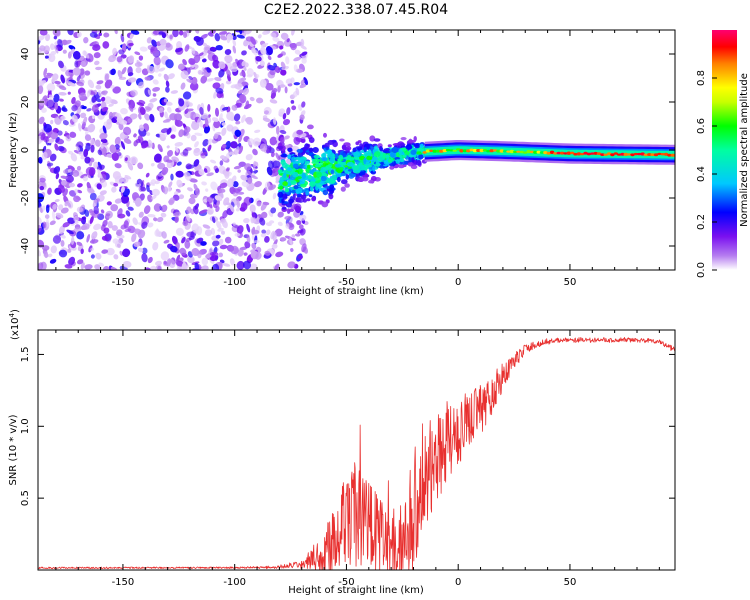  I want to click on top-y-tick-label: 40, so click(25, 54).